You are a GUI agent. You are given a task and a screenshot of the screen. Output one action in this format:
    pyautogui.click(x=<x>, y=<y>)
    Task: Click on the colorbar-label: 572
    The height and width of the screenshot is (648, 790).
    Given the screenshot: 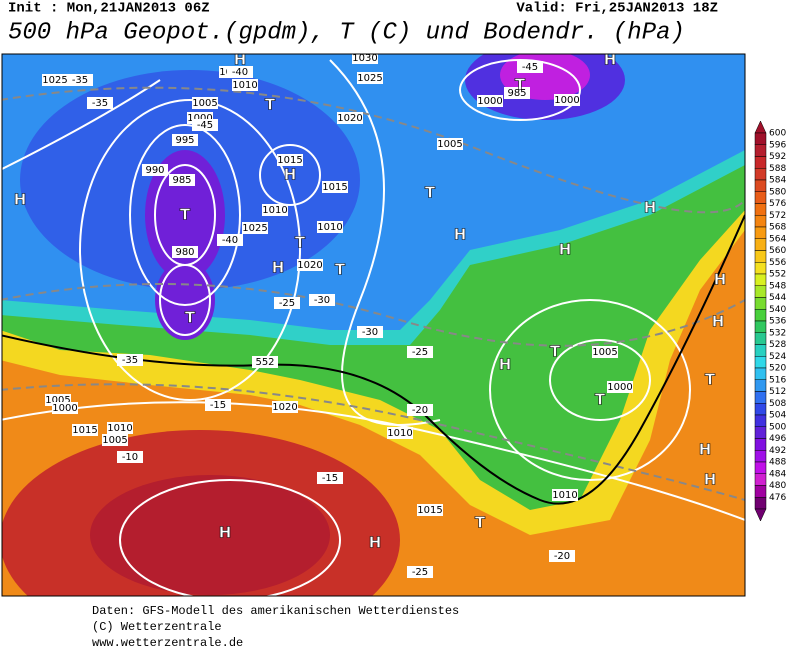 What is the action you would take?
    pyautogui.click(x=777, y=216)
    